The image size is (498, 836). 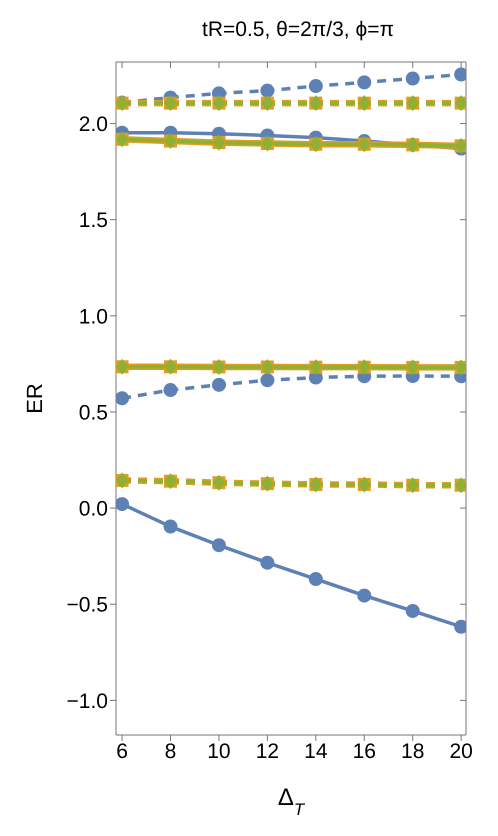 I want to click on x-tick-label: 16, so click(x=364, y=751).